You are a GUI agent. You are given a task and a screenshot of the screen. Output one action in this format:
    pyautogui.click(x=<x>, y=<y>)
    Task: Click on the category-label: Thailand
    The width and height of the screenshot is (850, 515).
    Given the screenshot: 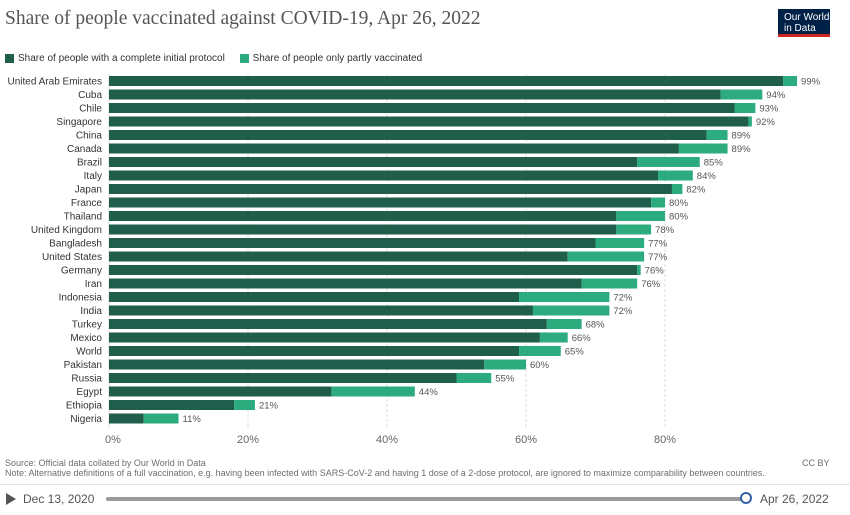 What is the action you would take?
    pyautogui.click(x=83, y=217)
    